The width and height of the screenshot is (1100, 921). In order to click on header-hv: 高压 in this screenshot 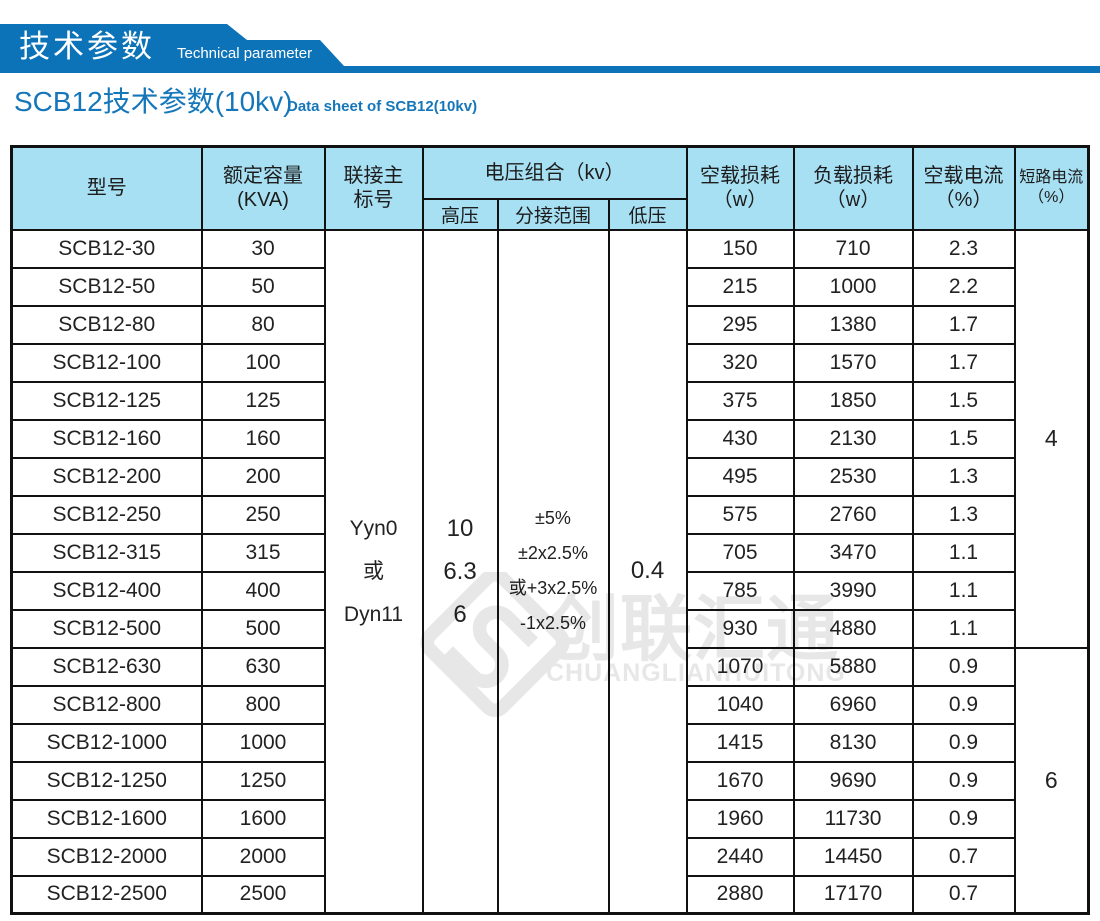, I will do `click(460, 214)`.